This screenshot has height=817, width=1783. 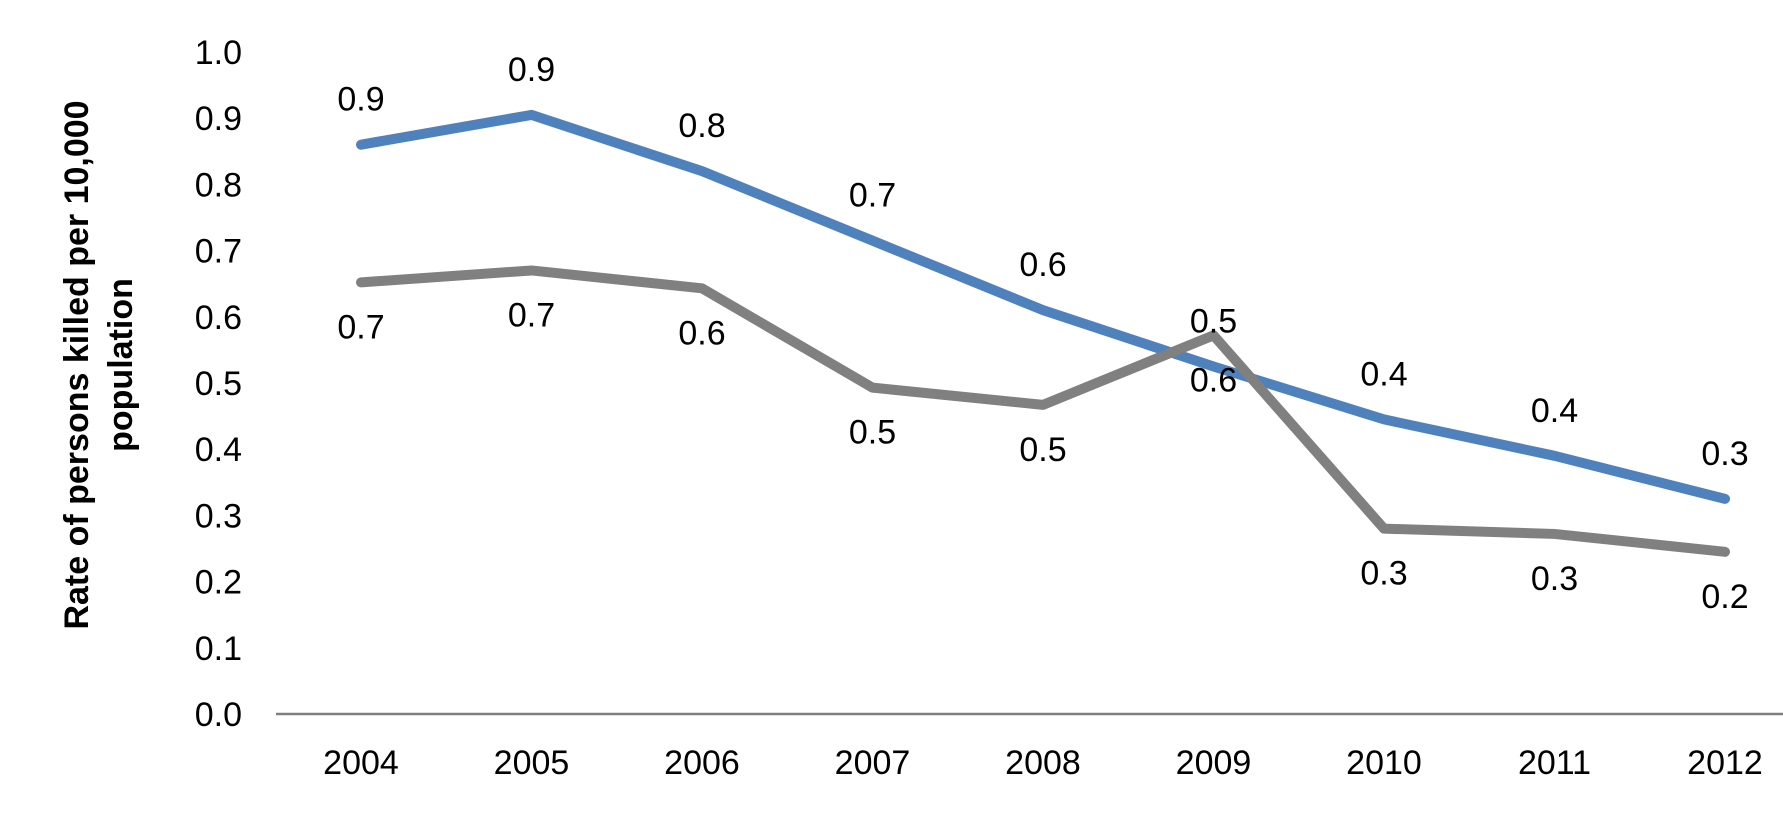 What do you see at coordinates (1554, 763) in the screenshot?
I see `x-tick-label: 2011` at bounding box center [1554, 763].